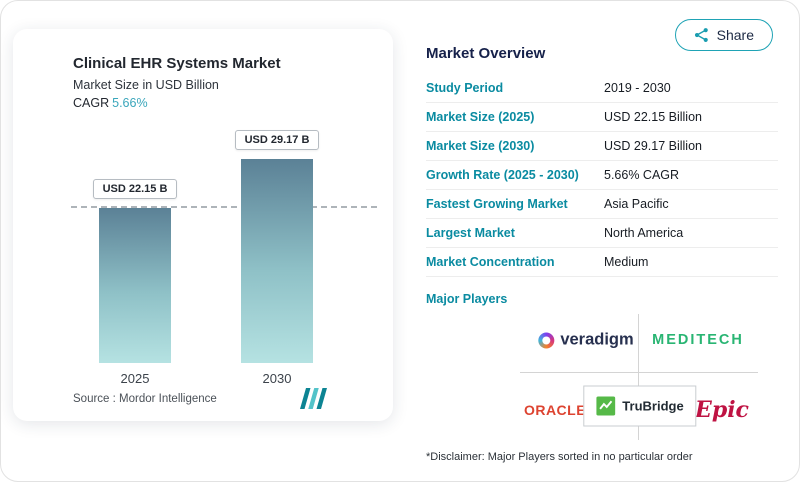  Describe the element at coordinates (135, 378) in the screenshot. I see `x-axis-label-2025: 2025` at that location.